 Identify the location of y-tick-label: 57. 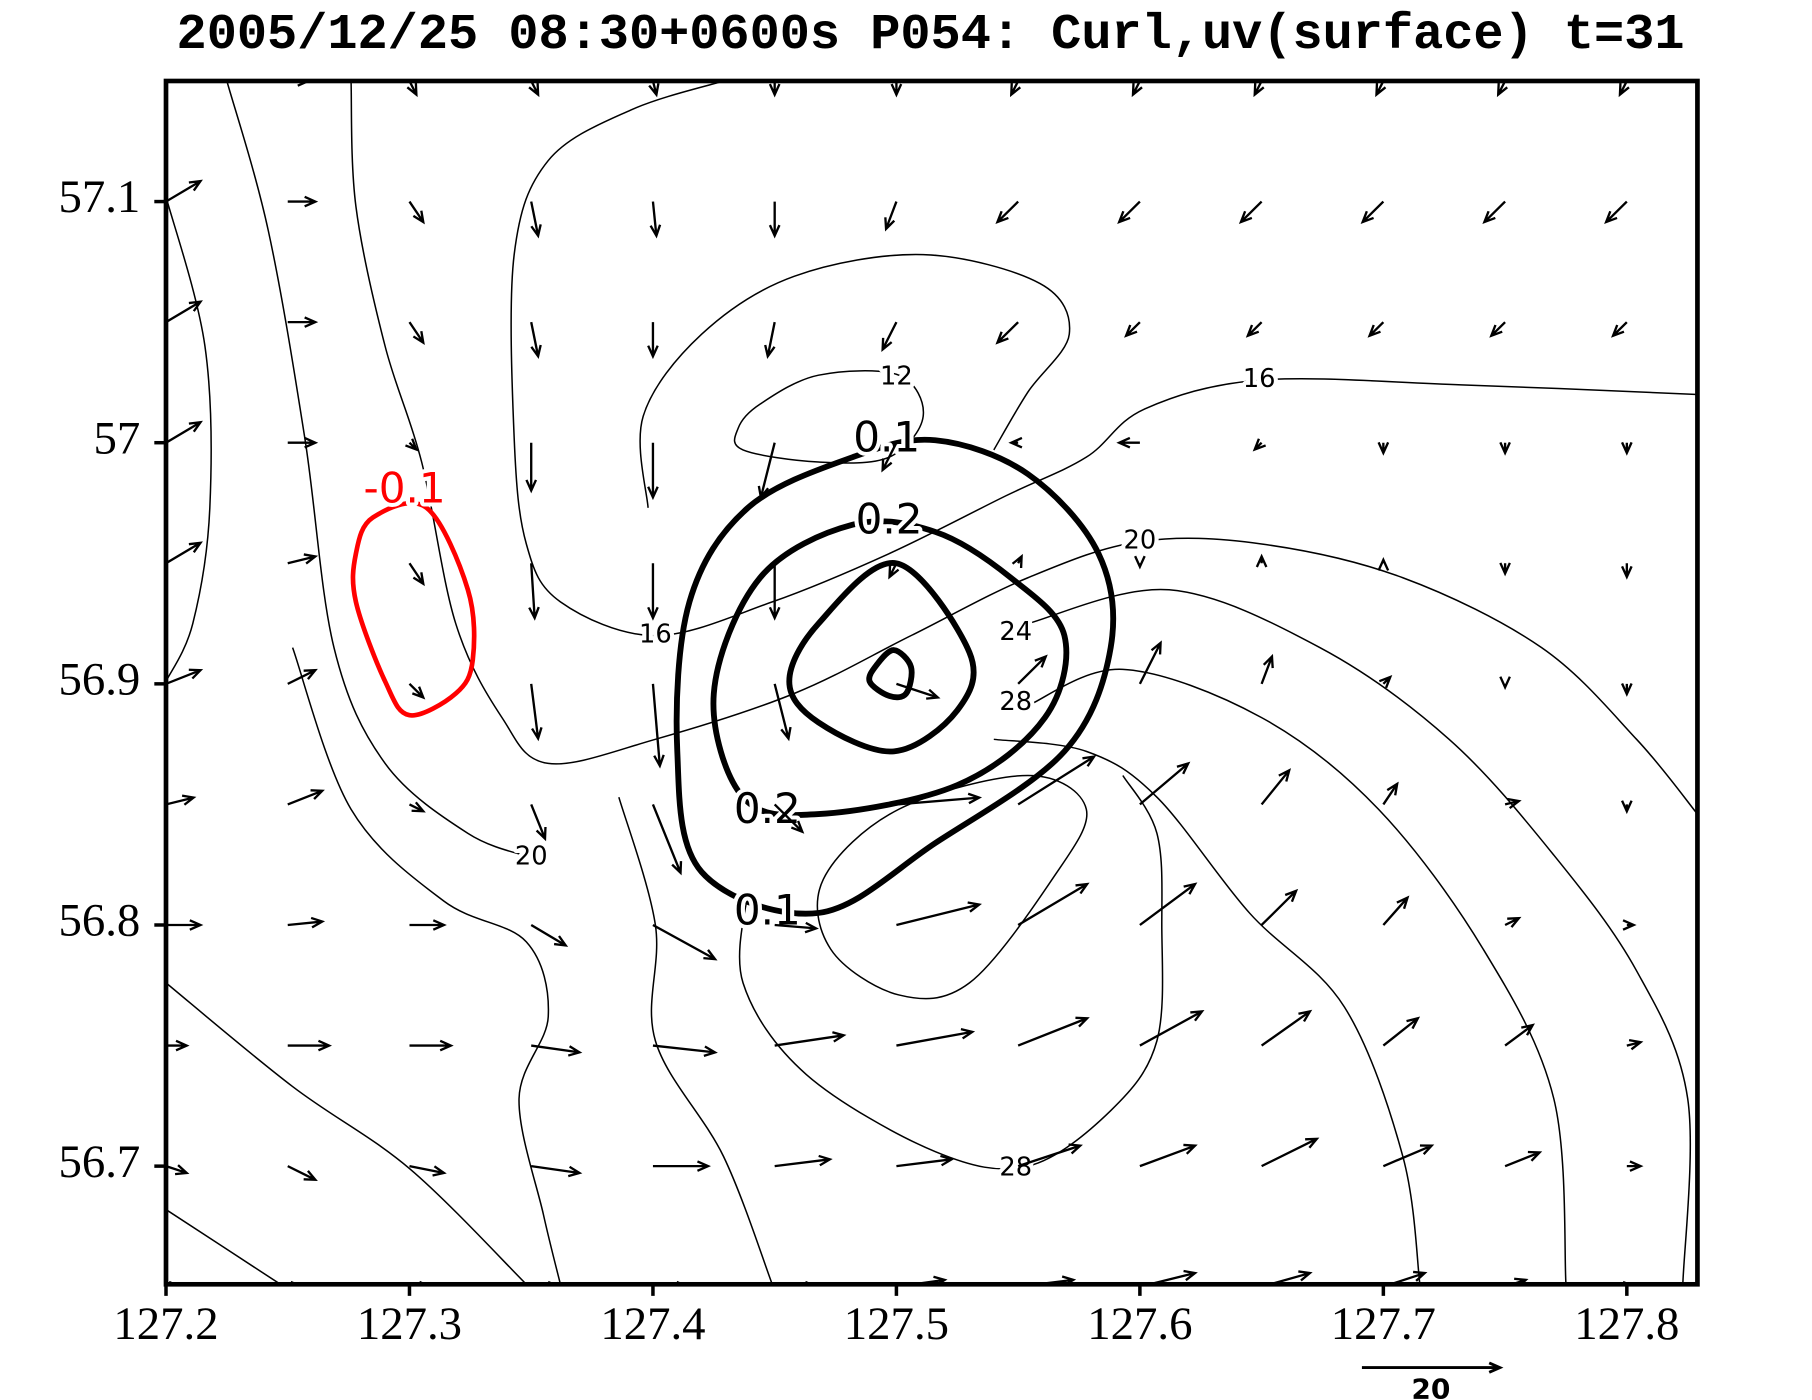
(117, 439).